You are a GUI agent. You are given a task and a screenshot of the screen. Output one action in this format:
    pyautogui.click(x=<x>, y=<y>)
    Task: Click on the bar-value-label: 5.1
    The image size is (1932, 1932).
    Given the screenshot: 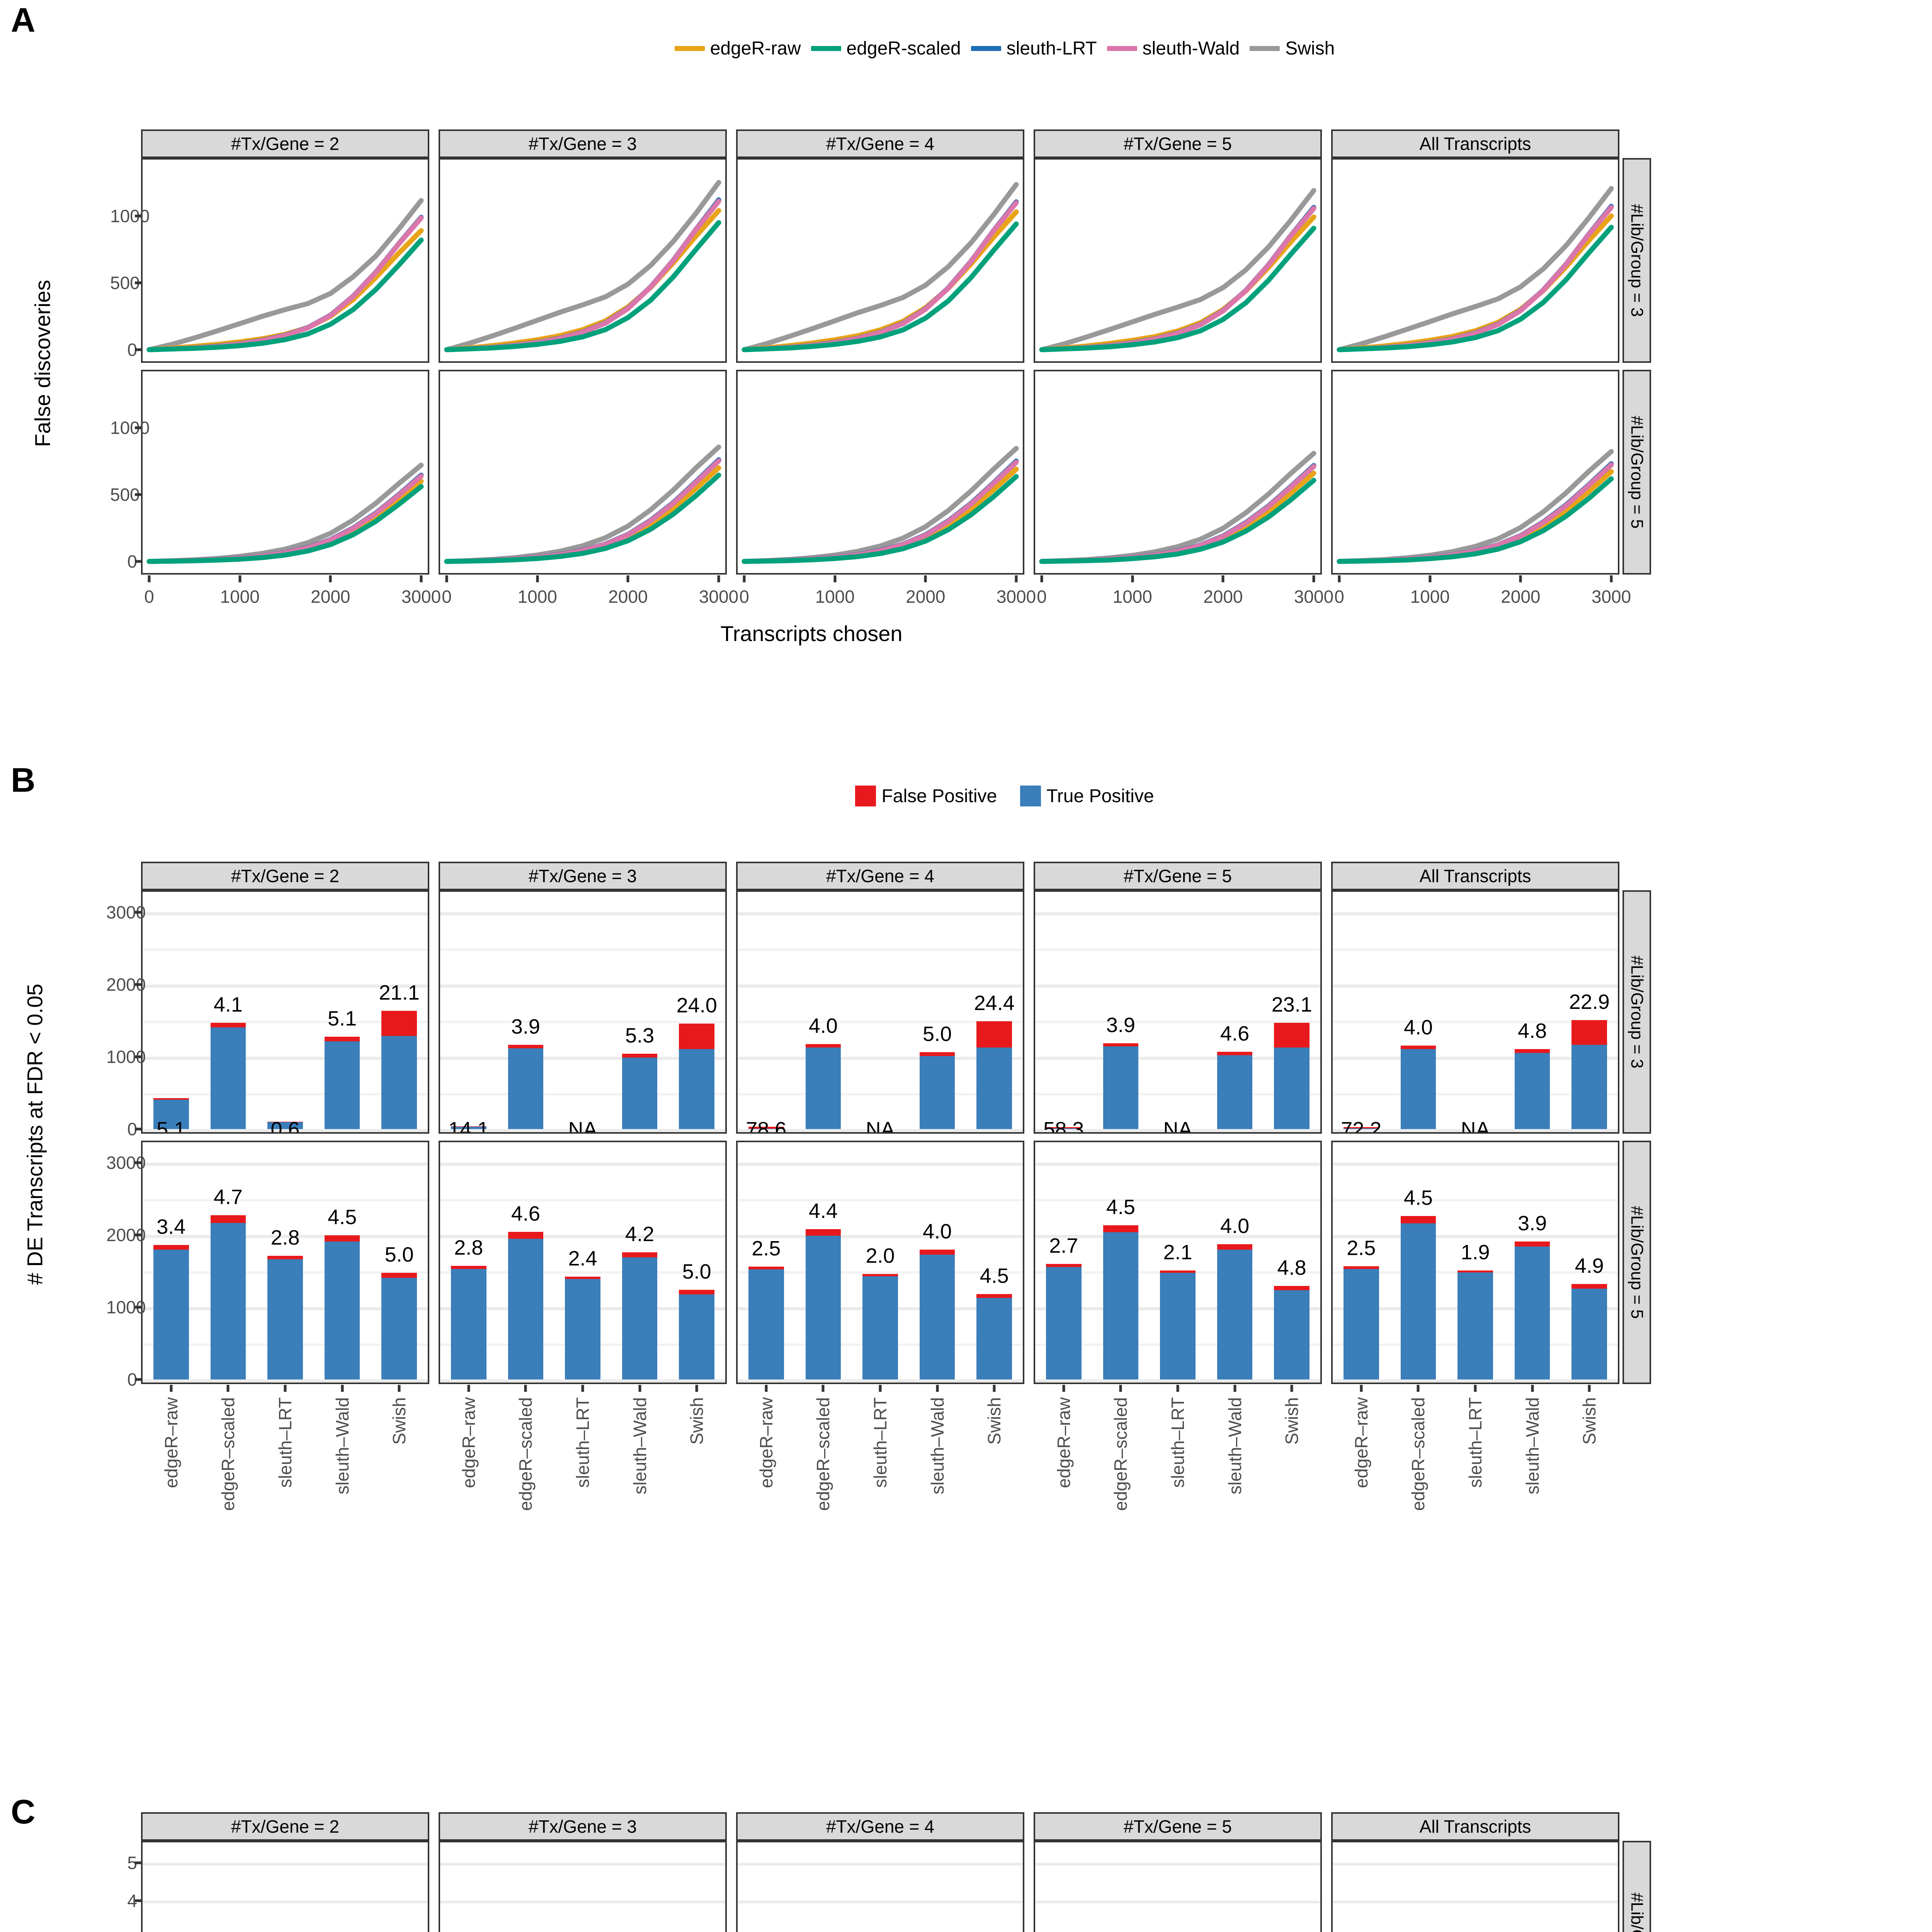 What is the action you would take?
    pyautogui.click(x=171, y=1126)
    